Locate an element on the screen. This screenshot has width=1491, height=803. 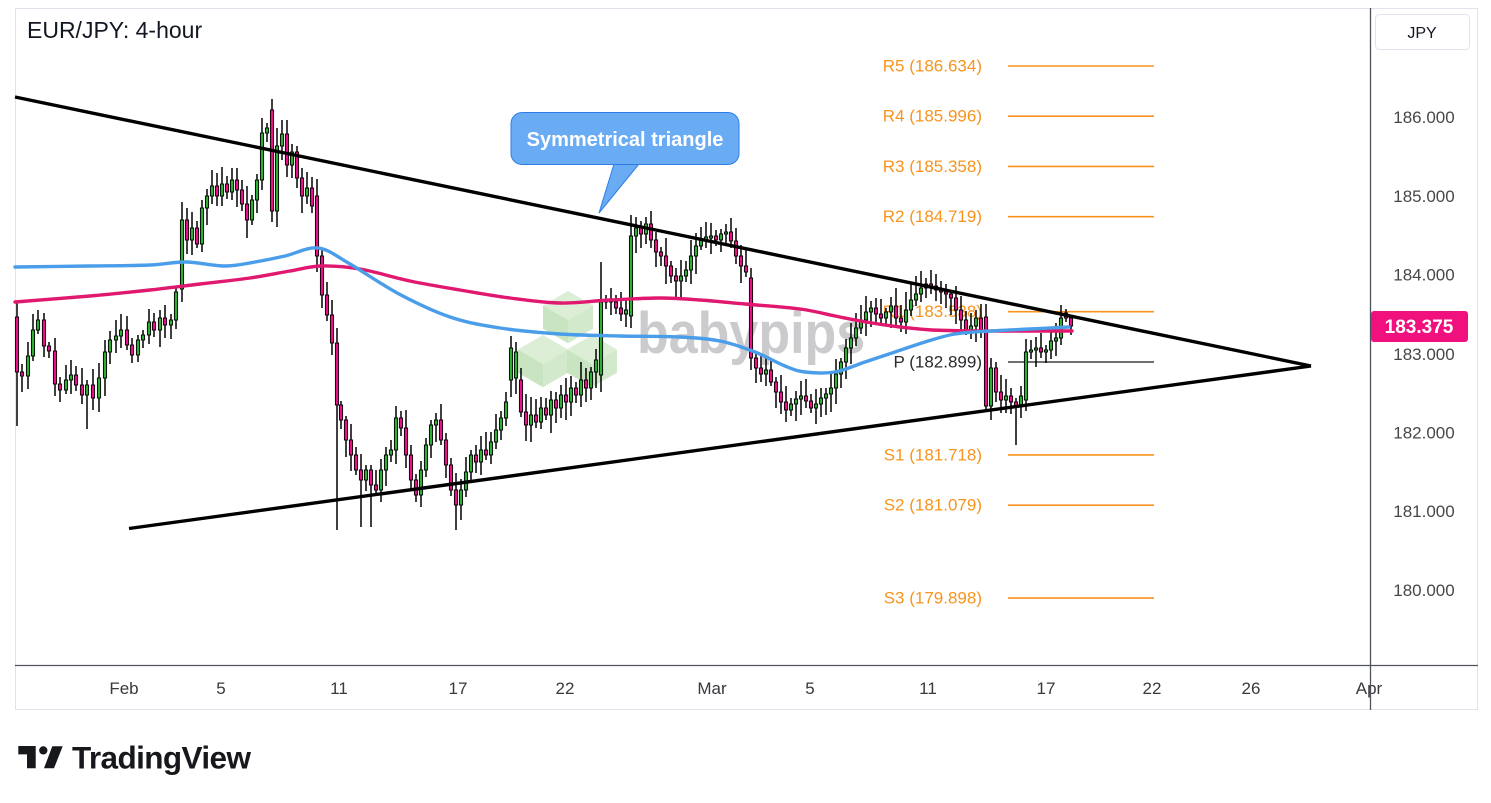
svg-text: 183.375 is located at coordinates (1419, 327).